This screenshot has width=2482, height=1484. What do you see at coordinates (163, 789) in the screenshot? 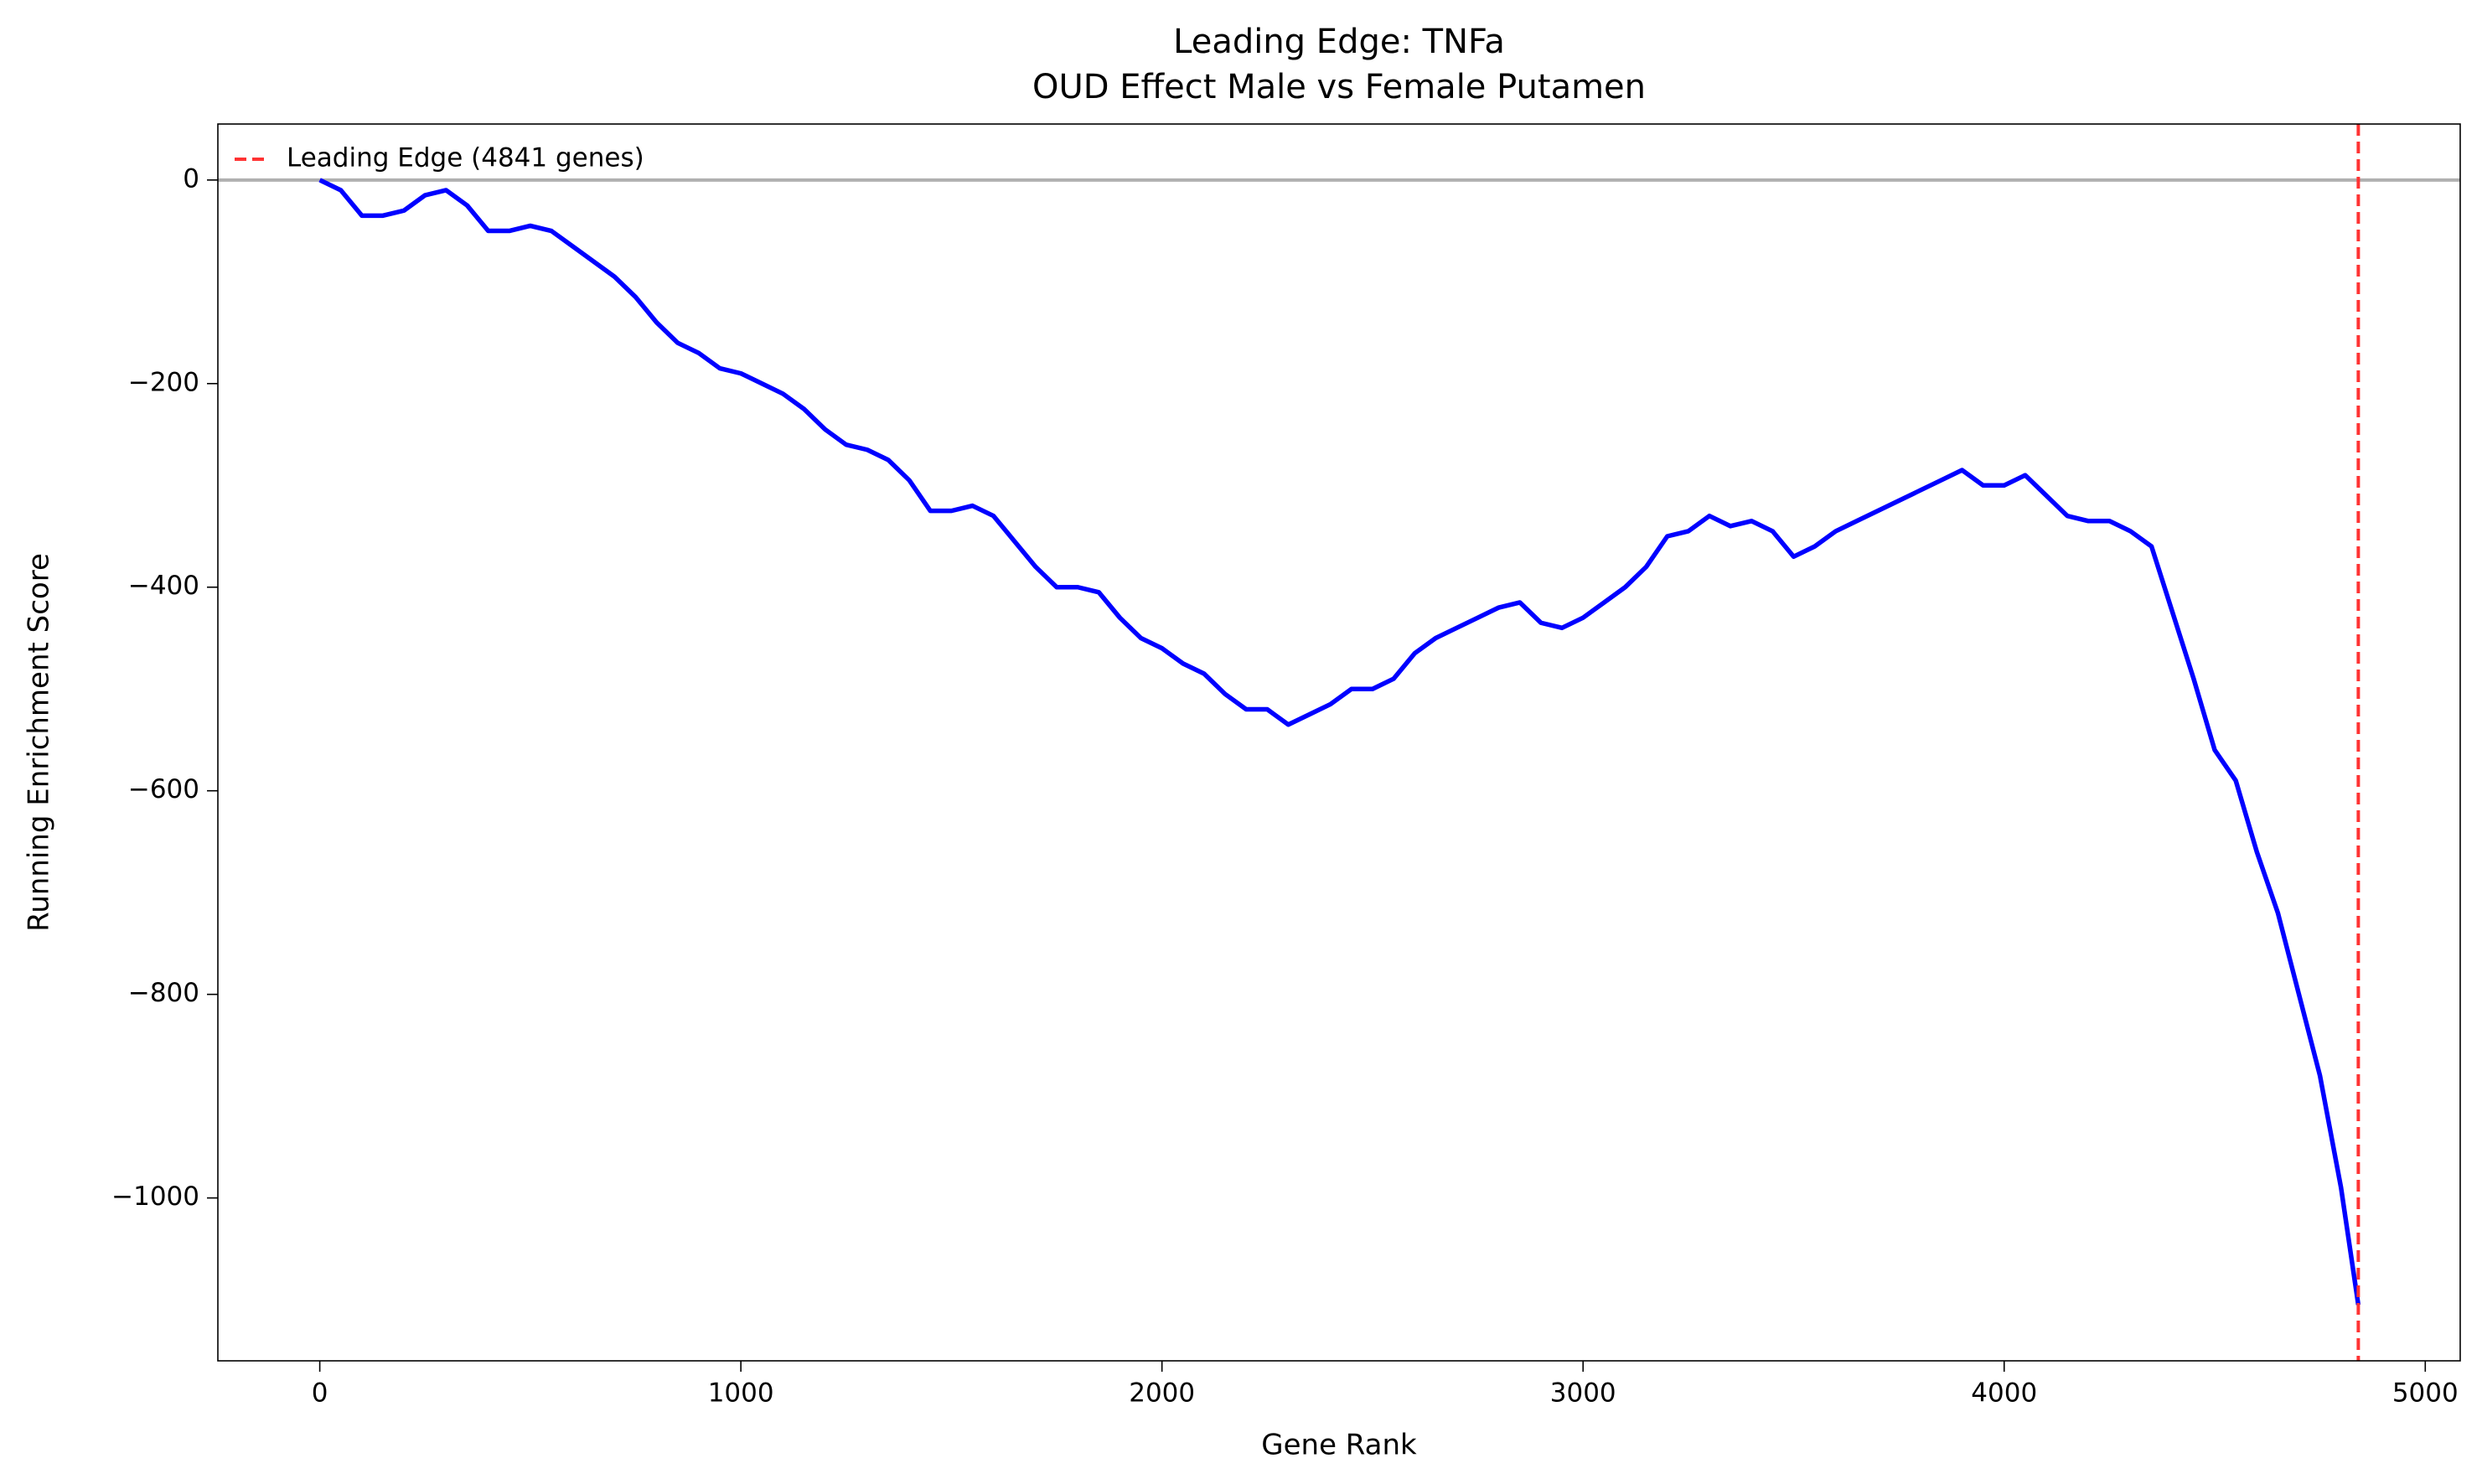
I see `y-tick-label: −600` at bounding box center [163, 789].